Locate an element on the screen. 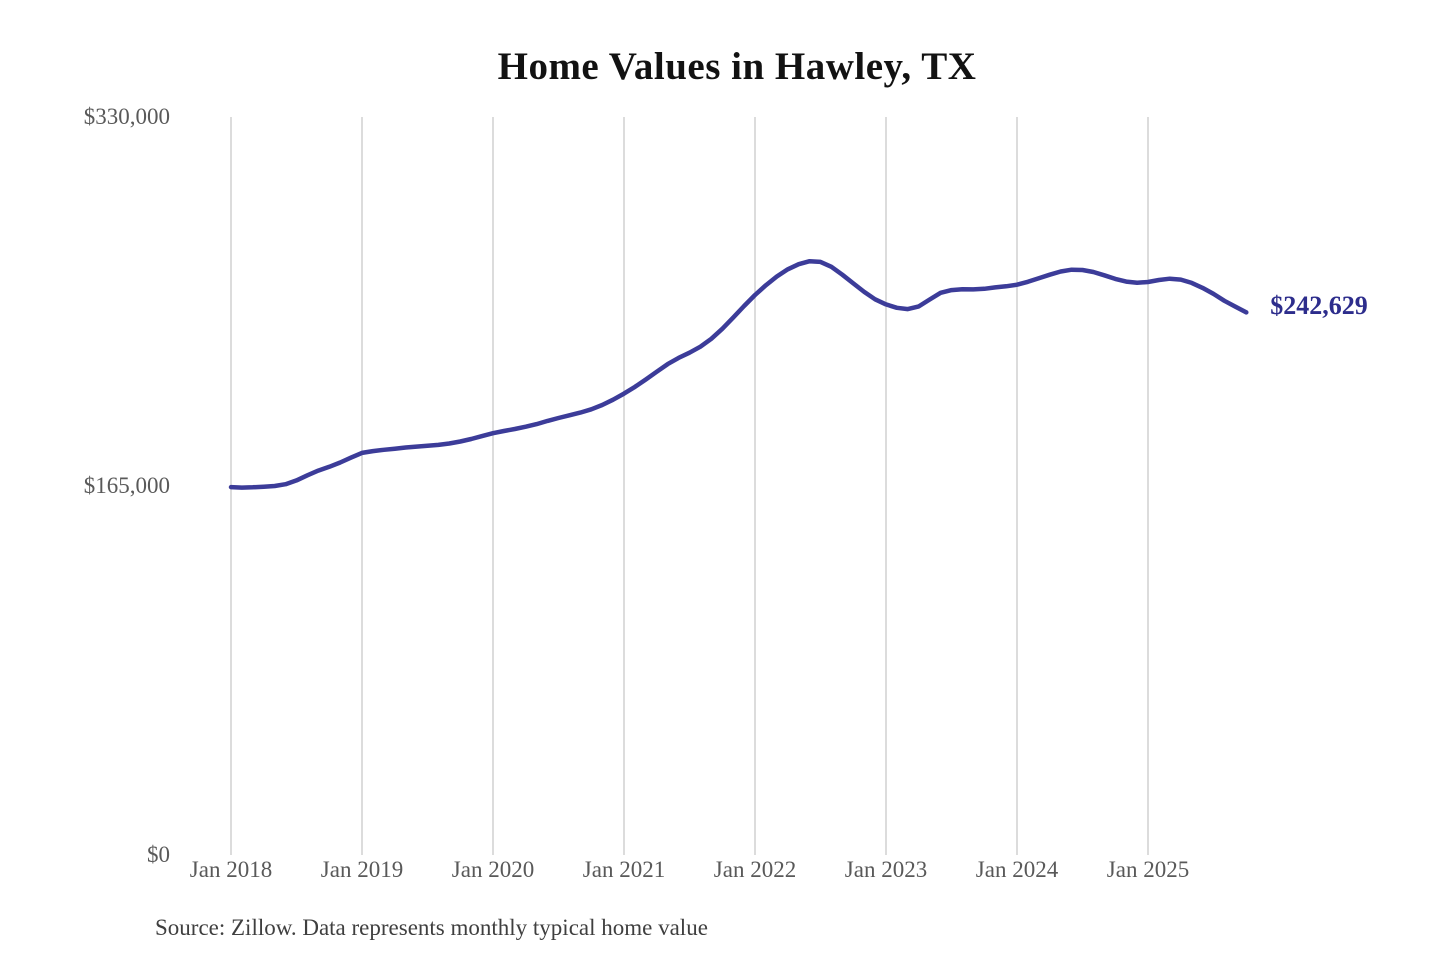 The image size is (1440, 960). latest-value-label: $242,629 is located at coordinates (1319, 306).